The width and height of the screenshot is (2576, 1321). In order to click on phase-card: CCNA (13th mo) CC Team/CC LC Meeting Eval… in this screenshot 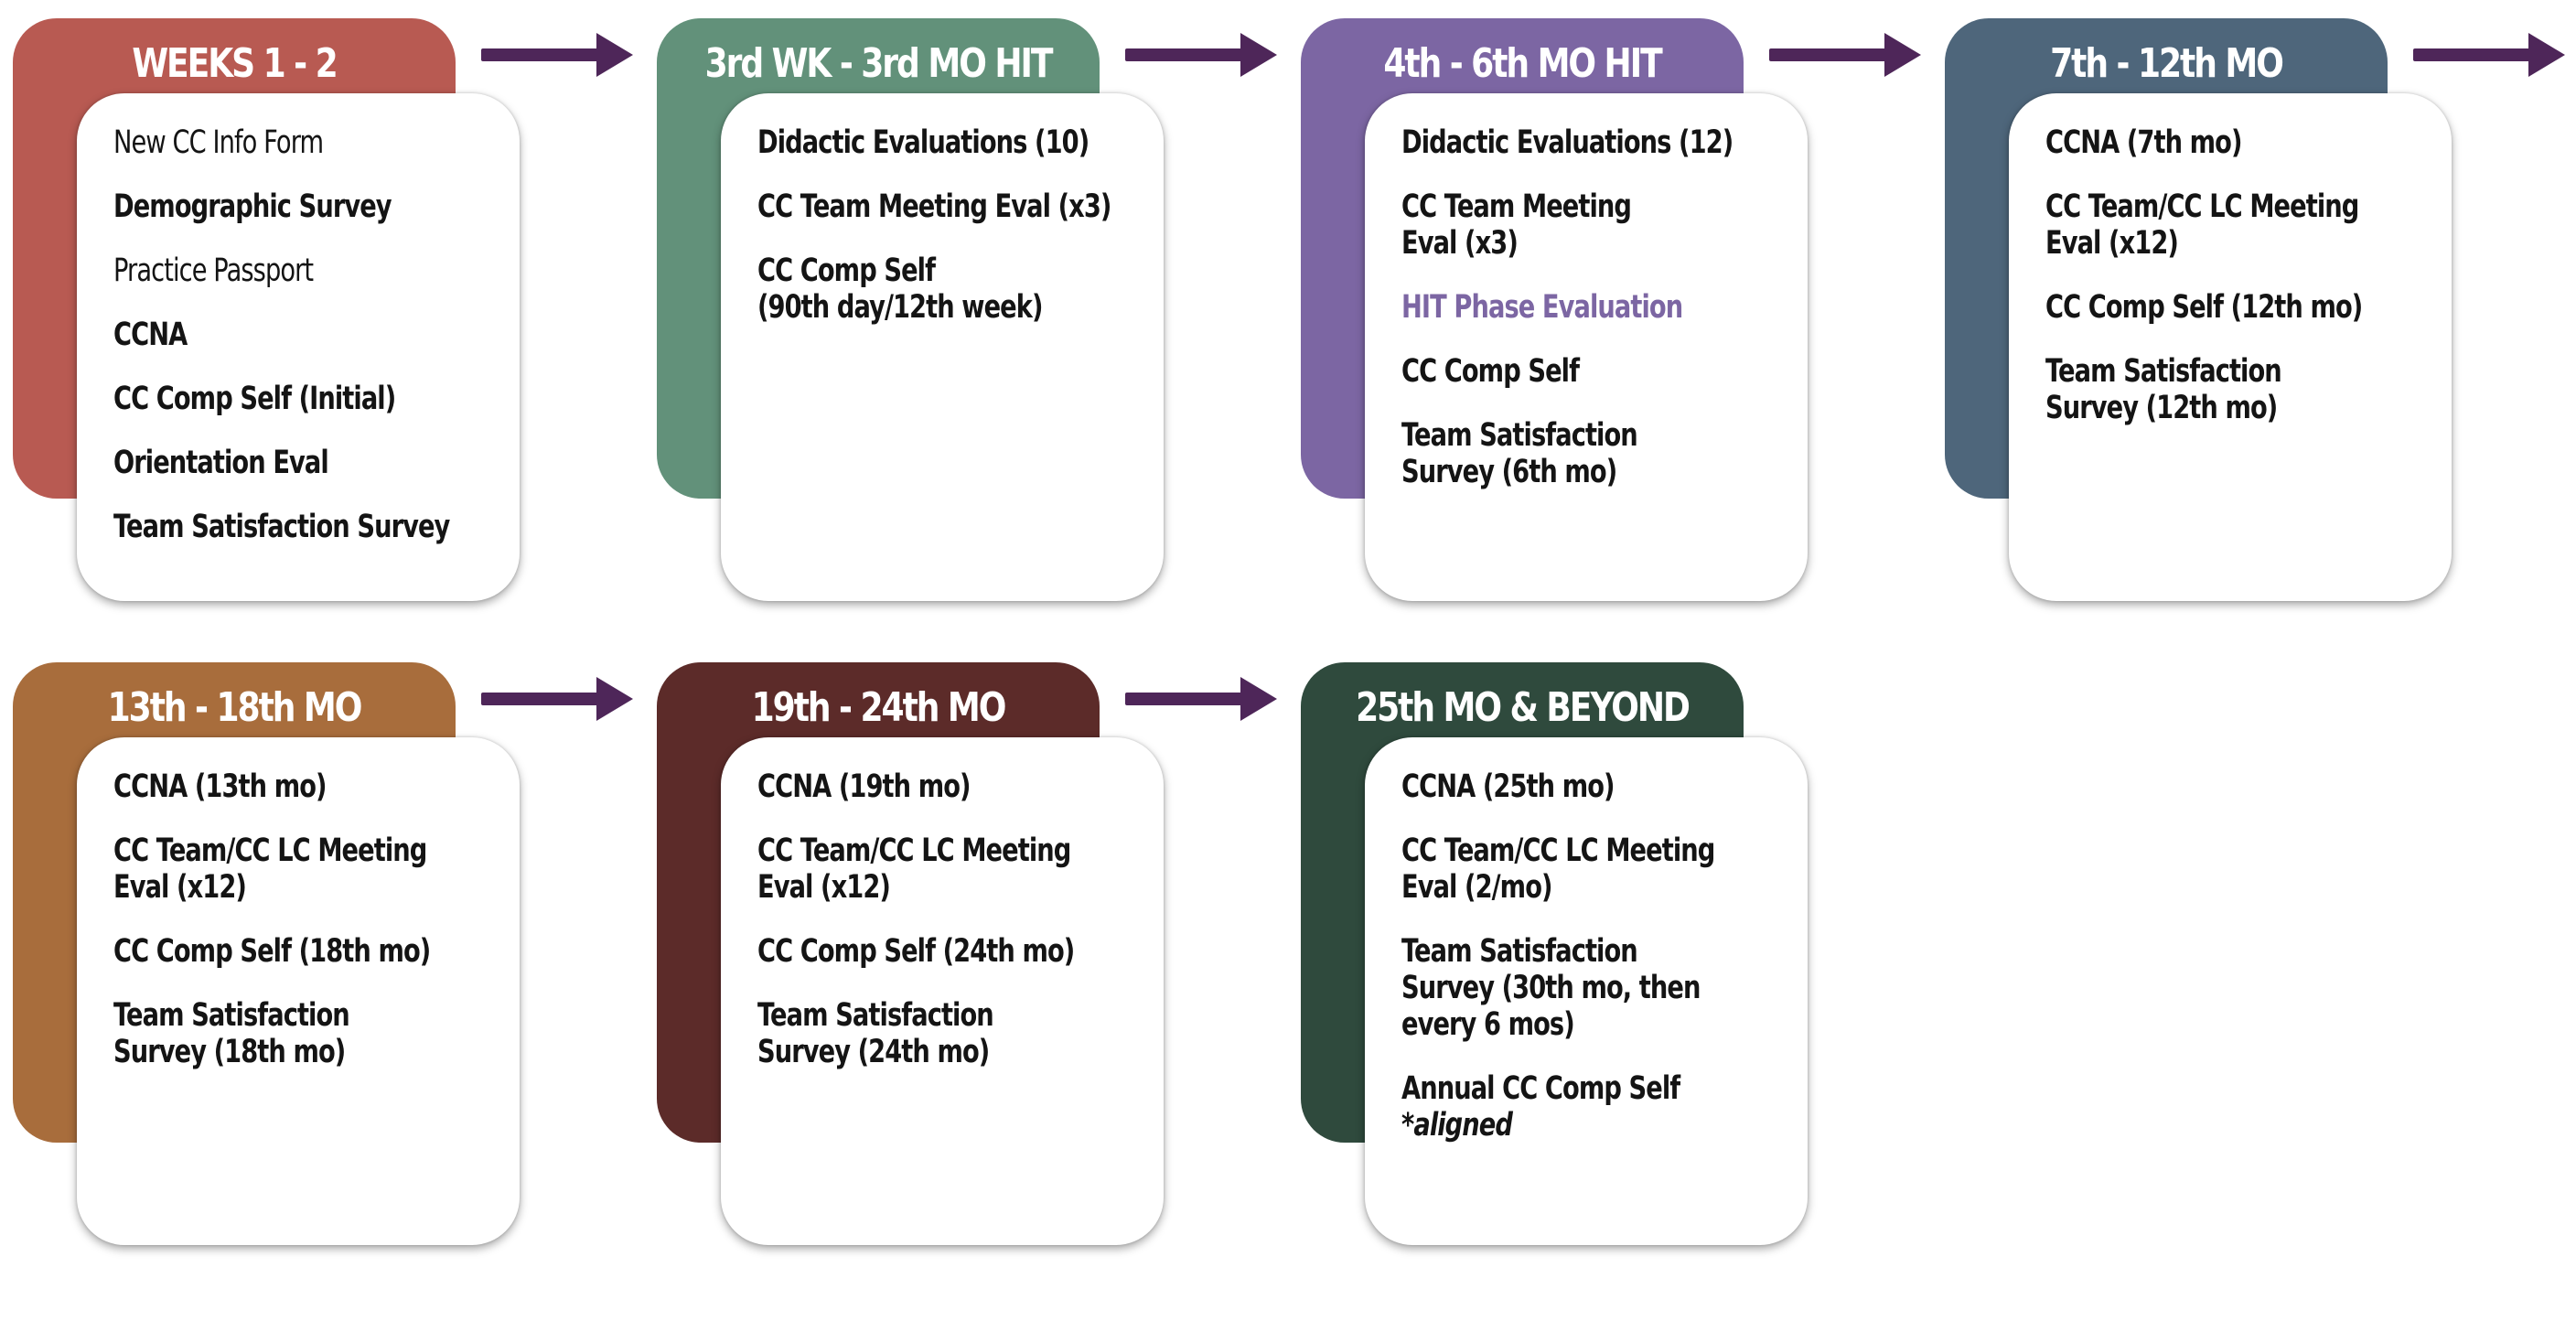, I will do `click(298, 991)`.